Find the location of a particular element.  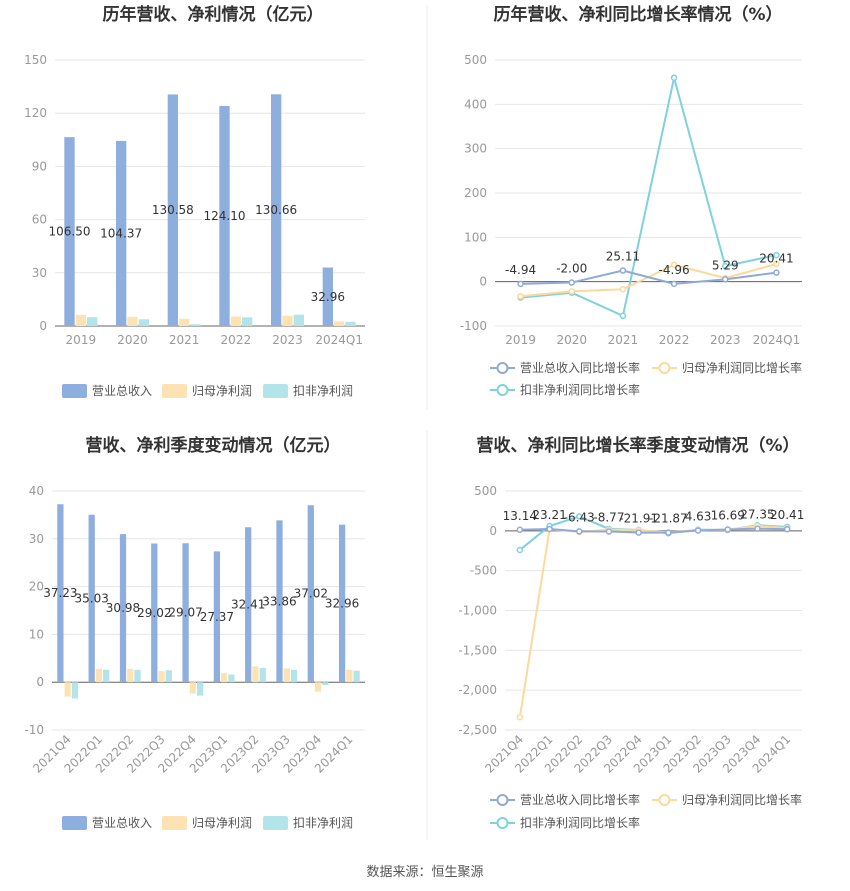

x-tick-label: 2019 is located at coordinates (520, 340).